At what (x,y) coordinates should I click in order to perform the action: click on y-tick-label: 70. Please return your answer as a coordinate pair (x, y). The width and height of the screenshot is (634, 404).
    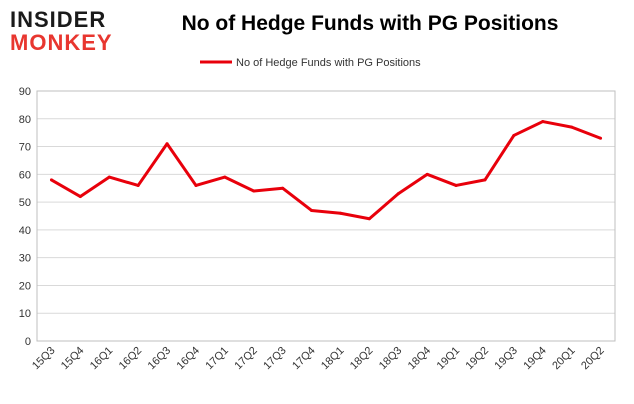
    Looking at the image, I should click on (25, 148).